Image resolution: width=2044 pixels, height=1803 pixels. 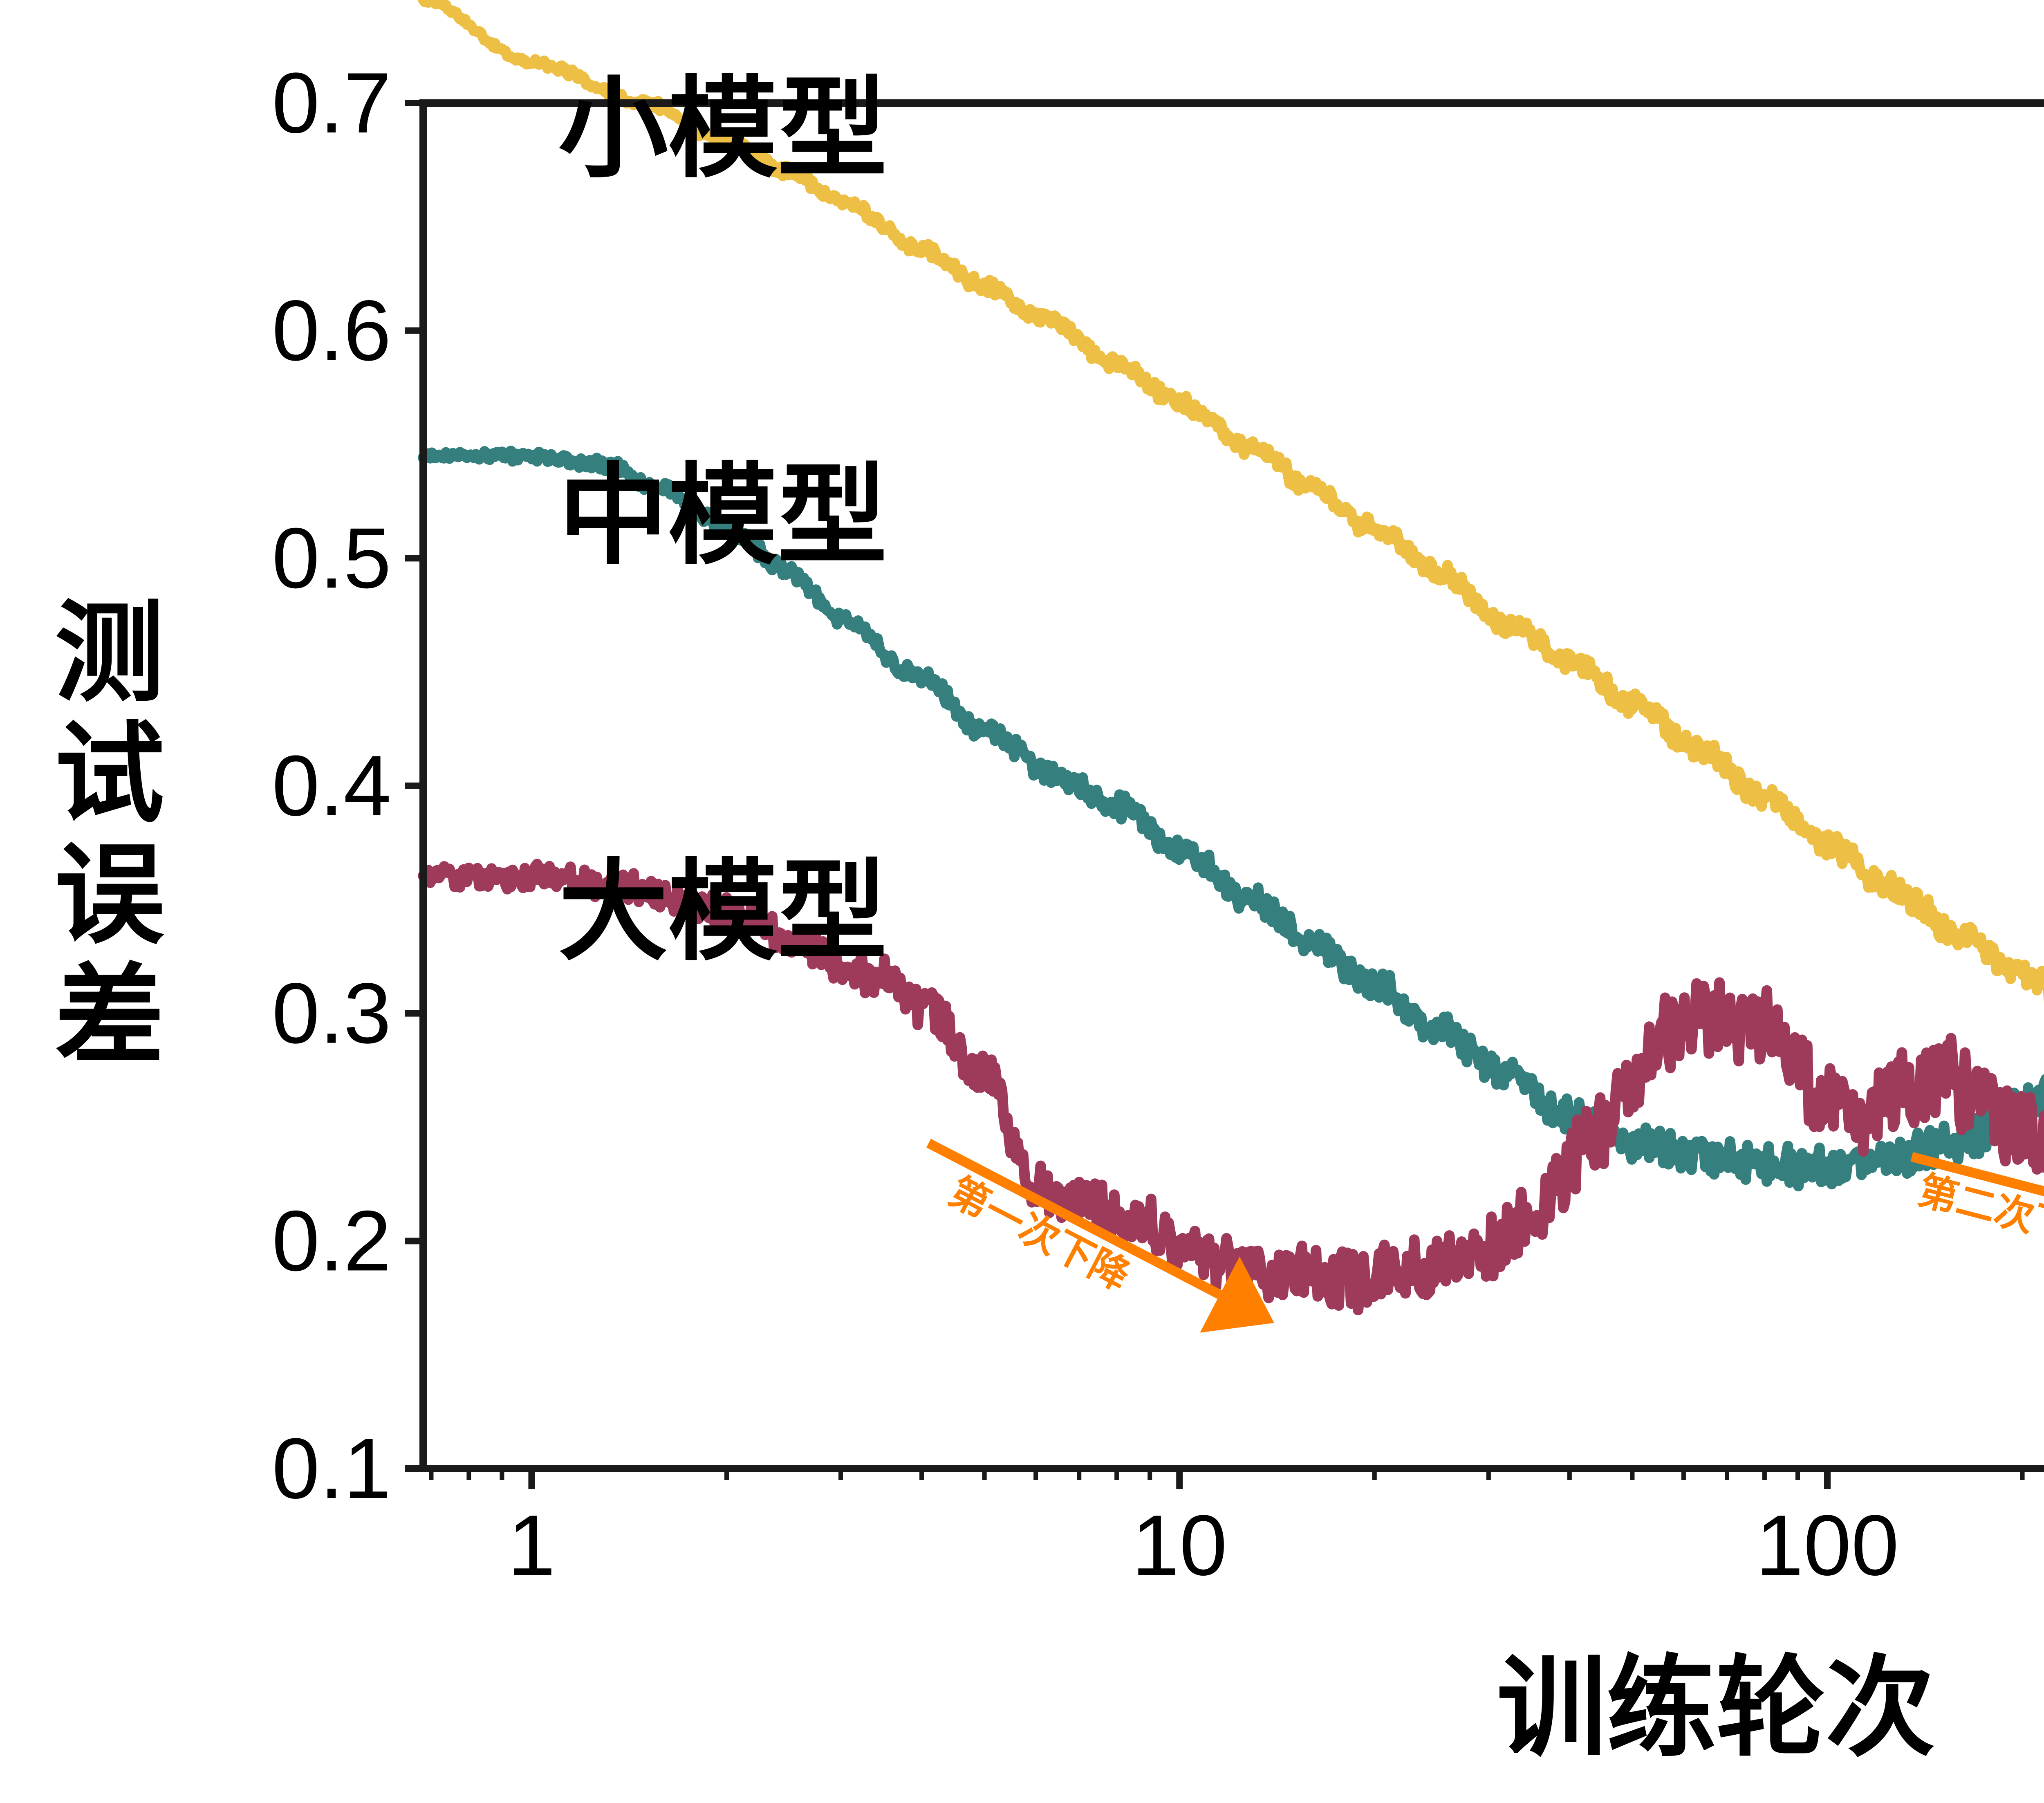 I want to click on y-axis-title-char-1: 测, so click(x=110, y=653).